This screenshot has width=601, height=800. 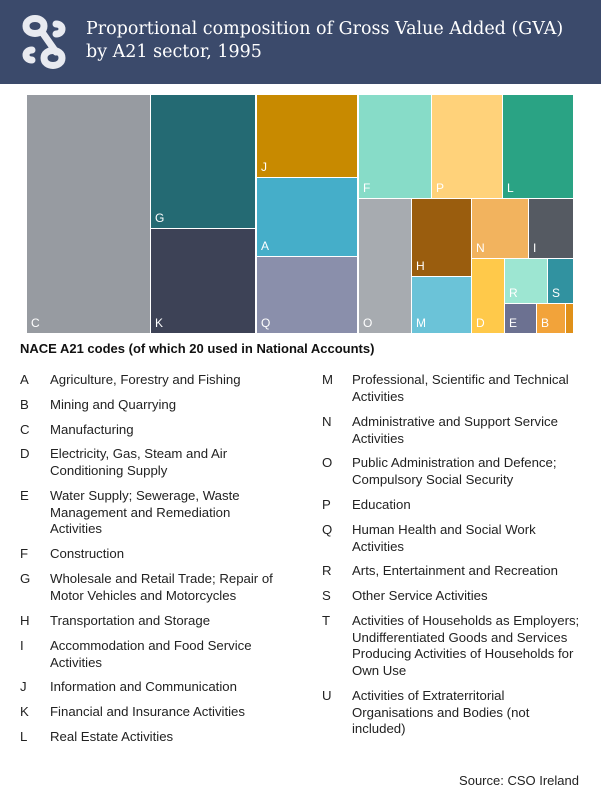 What do you see at coordinates (130, 620) in the screenshot?
I see `legend-description: Transportation and Storage` at bounding box center [130, 620].